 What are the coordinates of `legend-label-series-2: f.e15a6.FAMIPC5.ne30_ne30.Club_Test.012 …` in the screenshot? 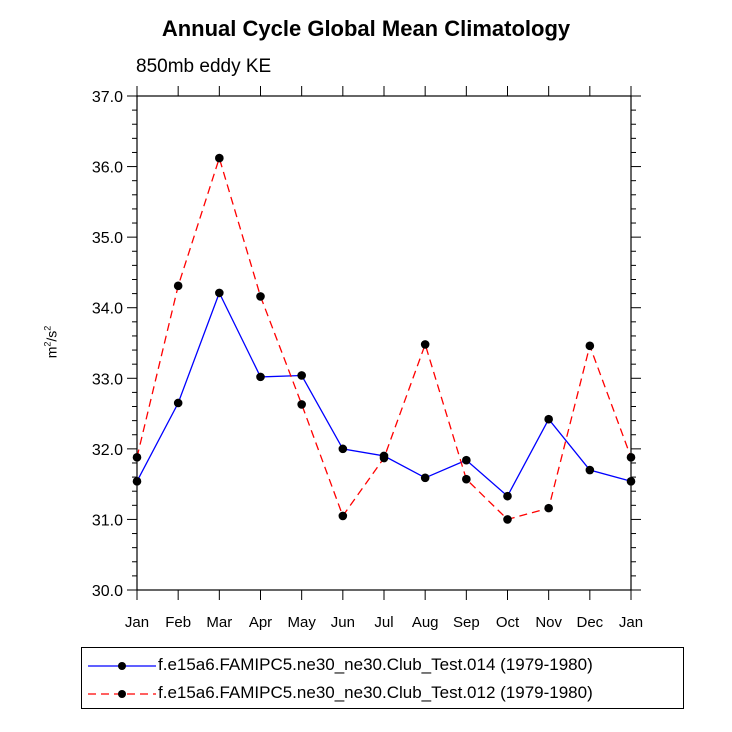 It's located at (375, 692).